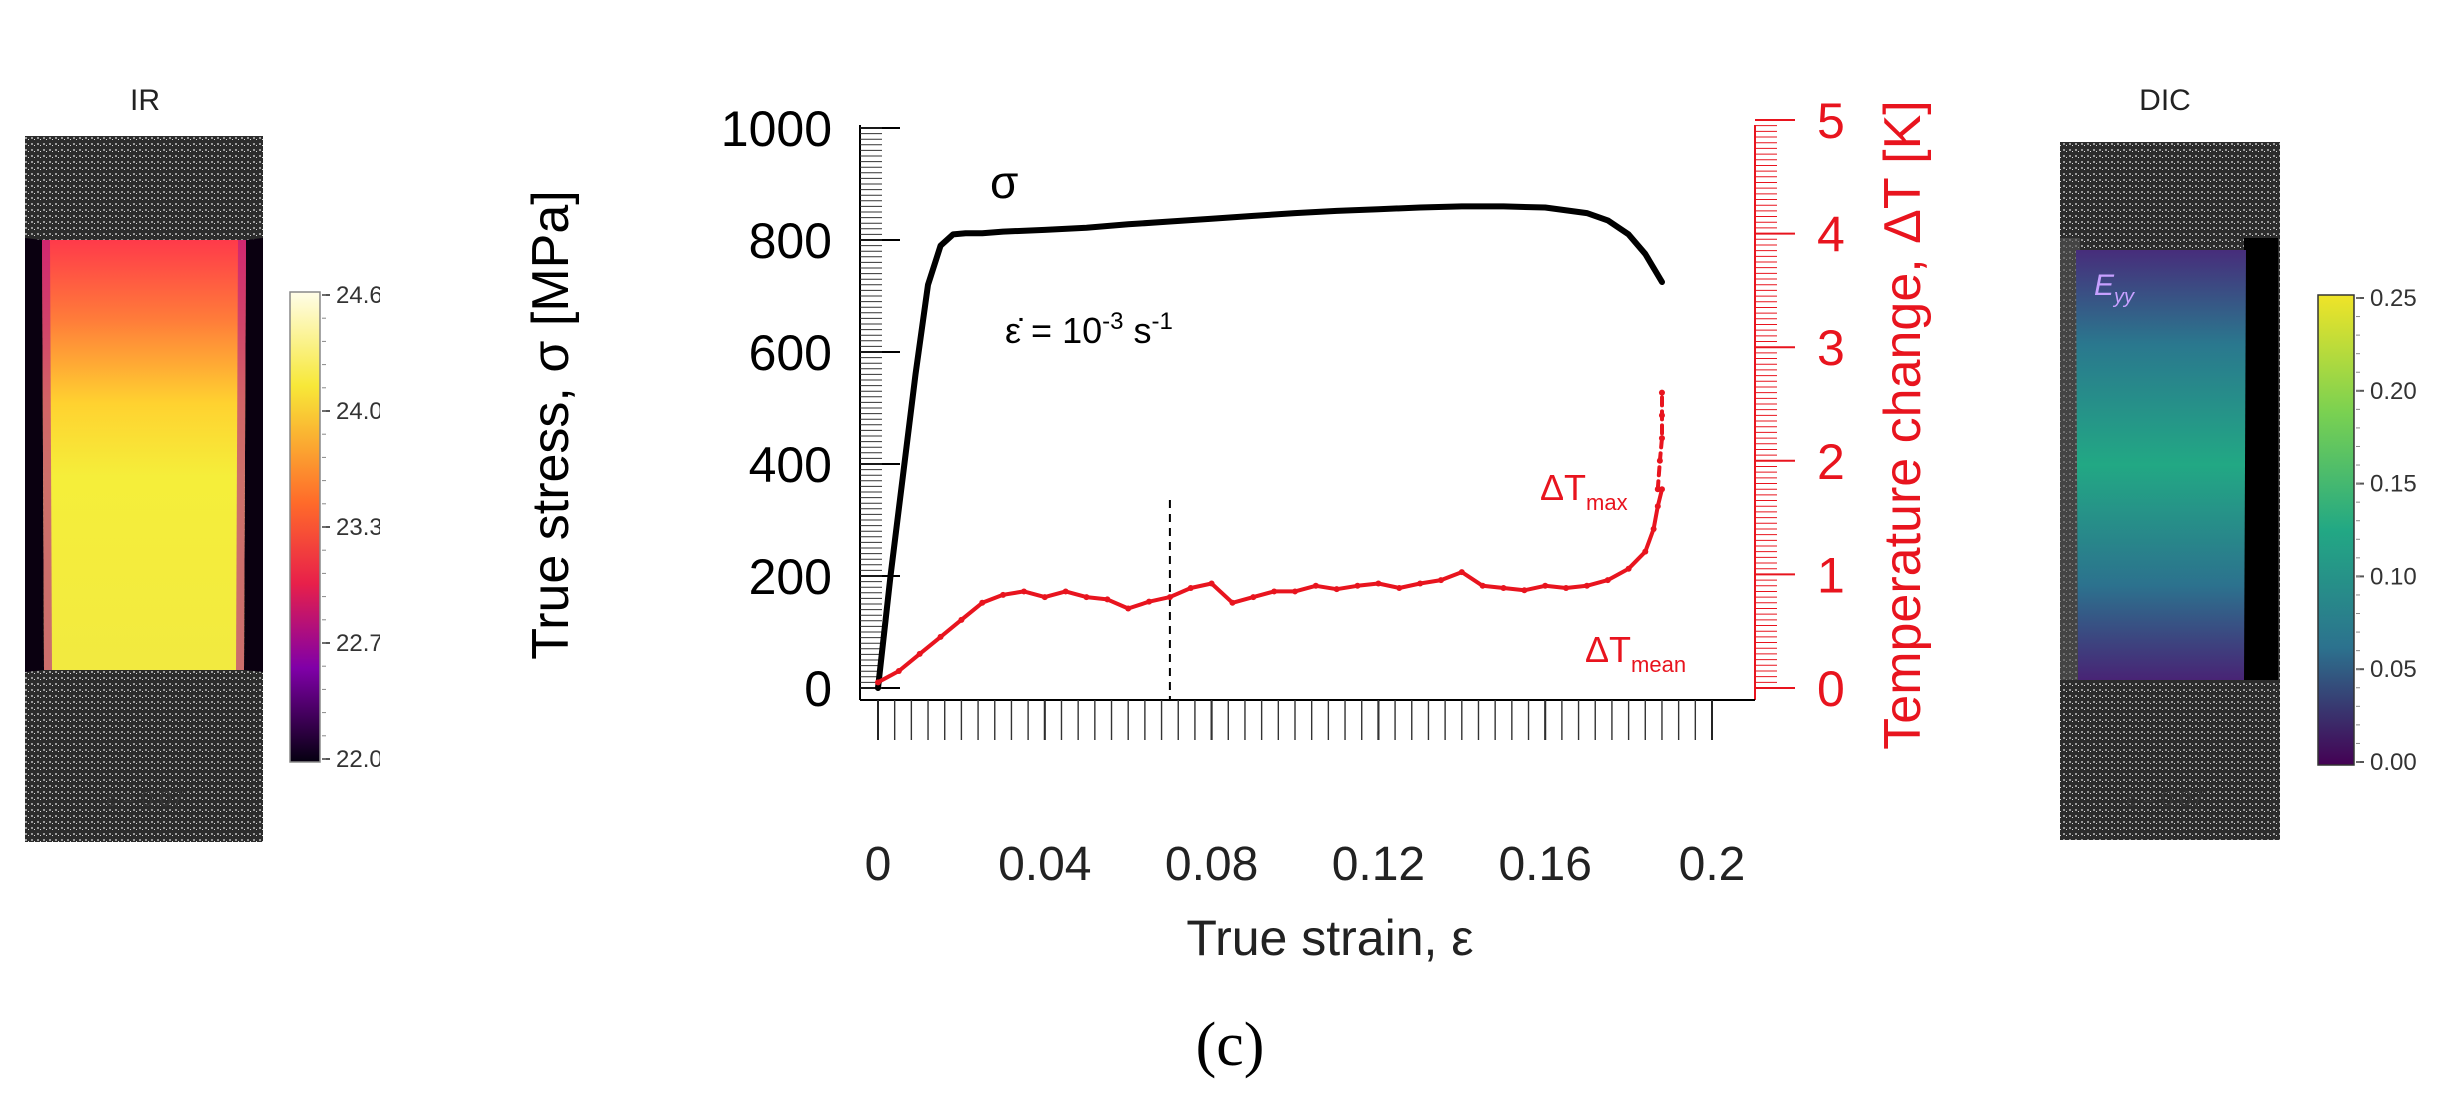 Image resolution: width=2463 pixels, height=1100 pixels. What do you see at coordinates (1635, 653) in the screenshot?
I see `dt-mean-annotation: ΔTmean` at bounding box center [1635, 653].